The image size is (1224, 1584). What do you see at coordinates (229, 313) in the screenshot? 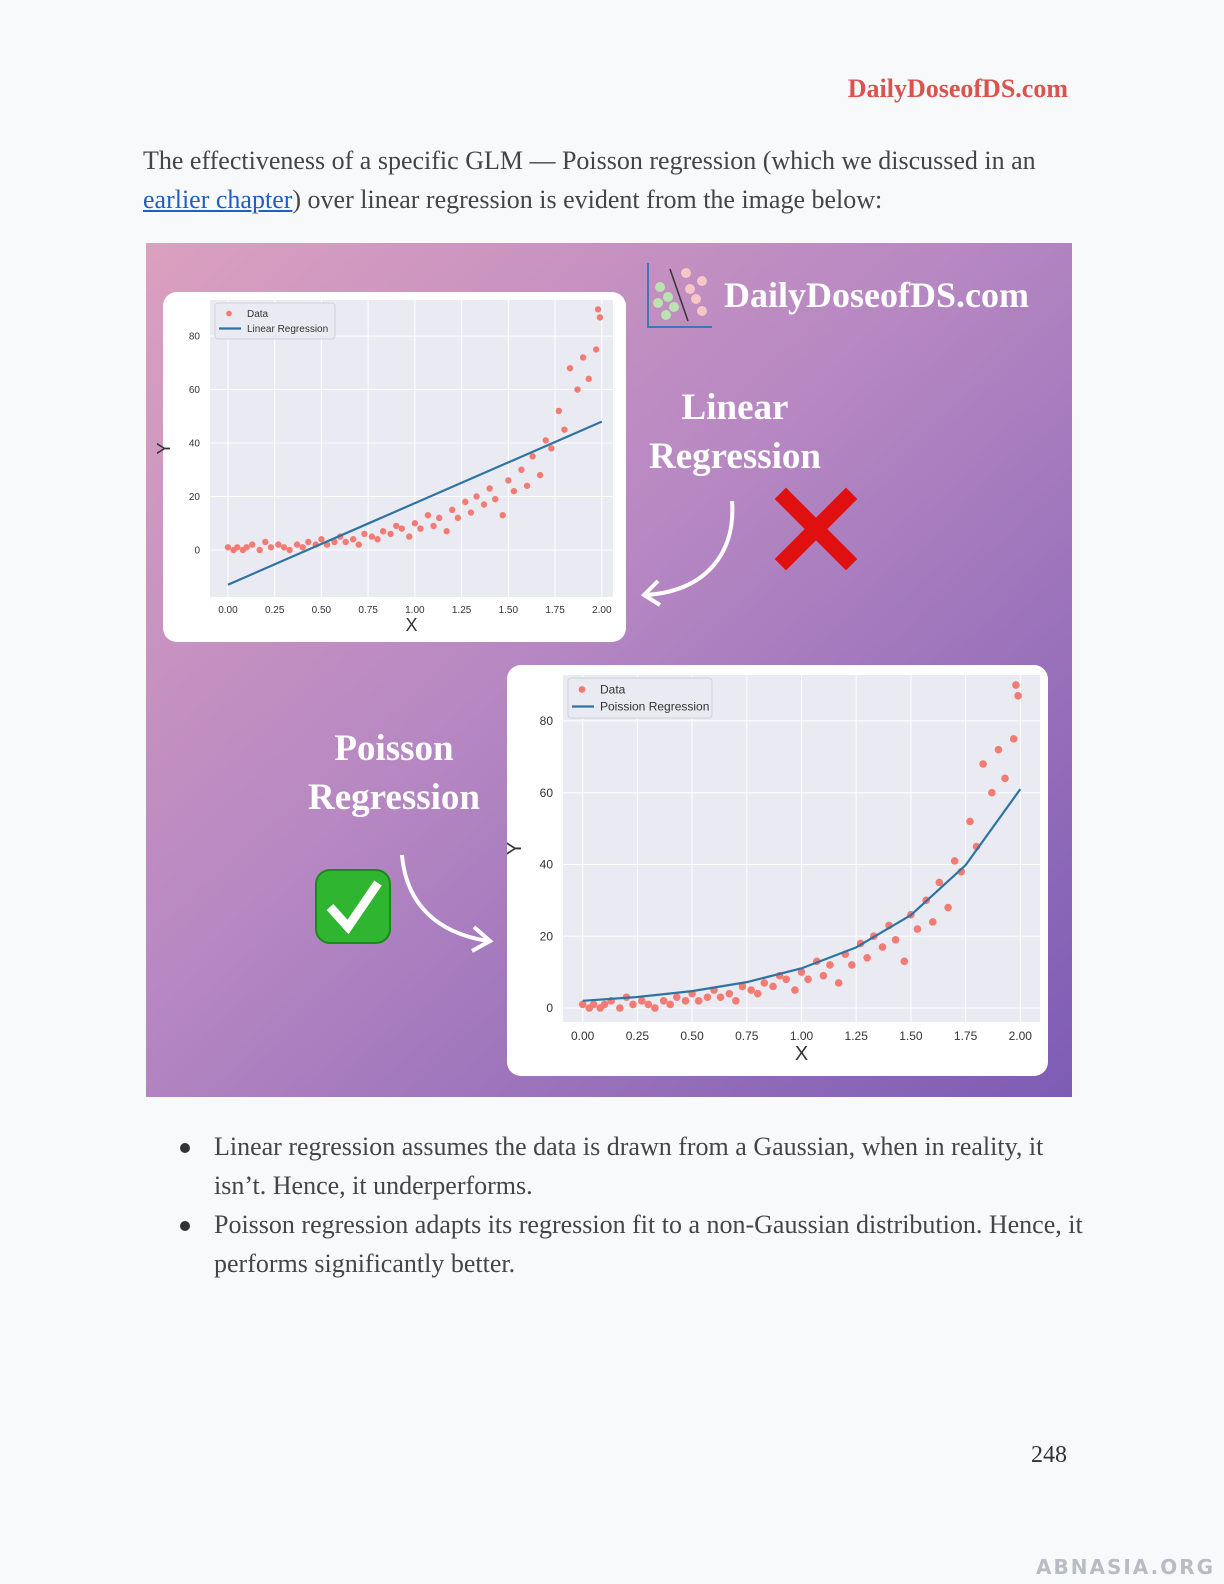
I see `legend-marker` at bounding box center [229, 313].